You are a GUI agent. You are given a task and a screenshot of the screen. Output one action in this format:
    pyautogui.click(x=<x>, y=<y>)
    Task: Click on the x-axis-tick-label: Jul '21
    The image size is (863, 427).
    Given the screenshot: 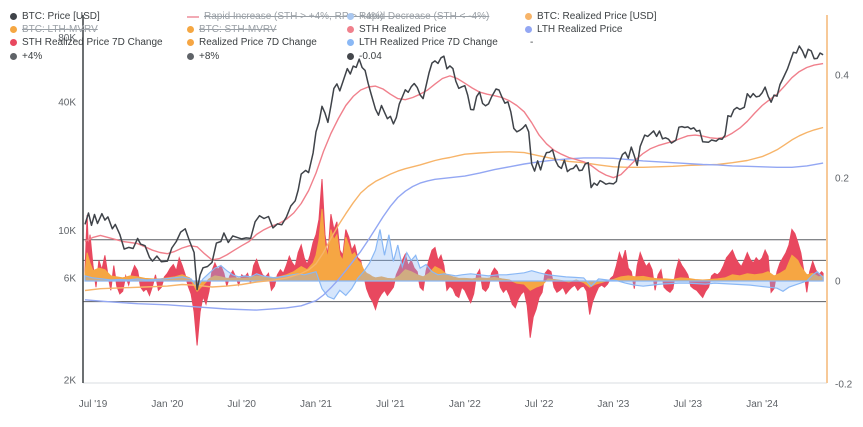 What is the action you would take?
    pyautogui.click(x=390, y=404)
    